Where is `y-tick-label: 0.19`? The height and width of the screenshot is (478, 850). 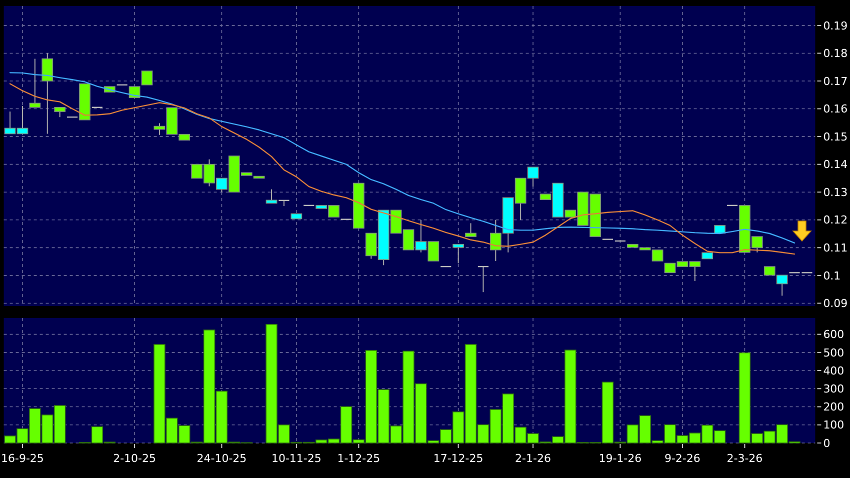
y-tick-label: 0.19 is located at coordinates (835, 25).